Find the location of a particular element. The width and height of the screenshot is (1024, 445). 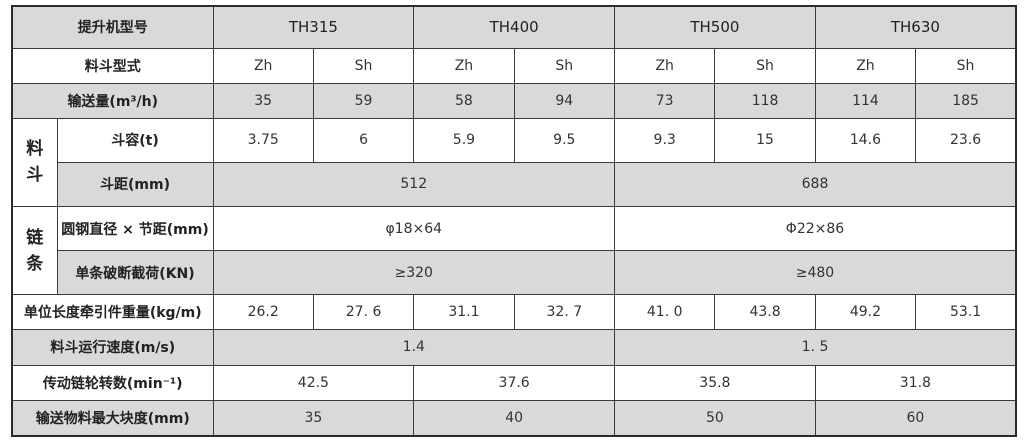

header-label: 提升机型号 is located at coordinates (112, 27).